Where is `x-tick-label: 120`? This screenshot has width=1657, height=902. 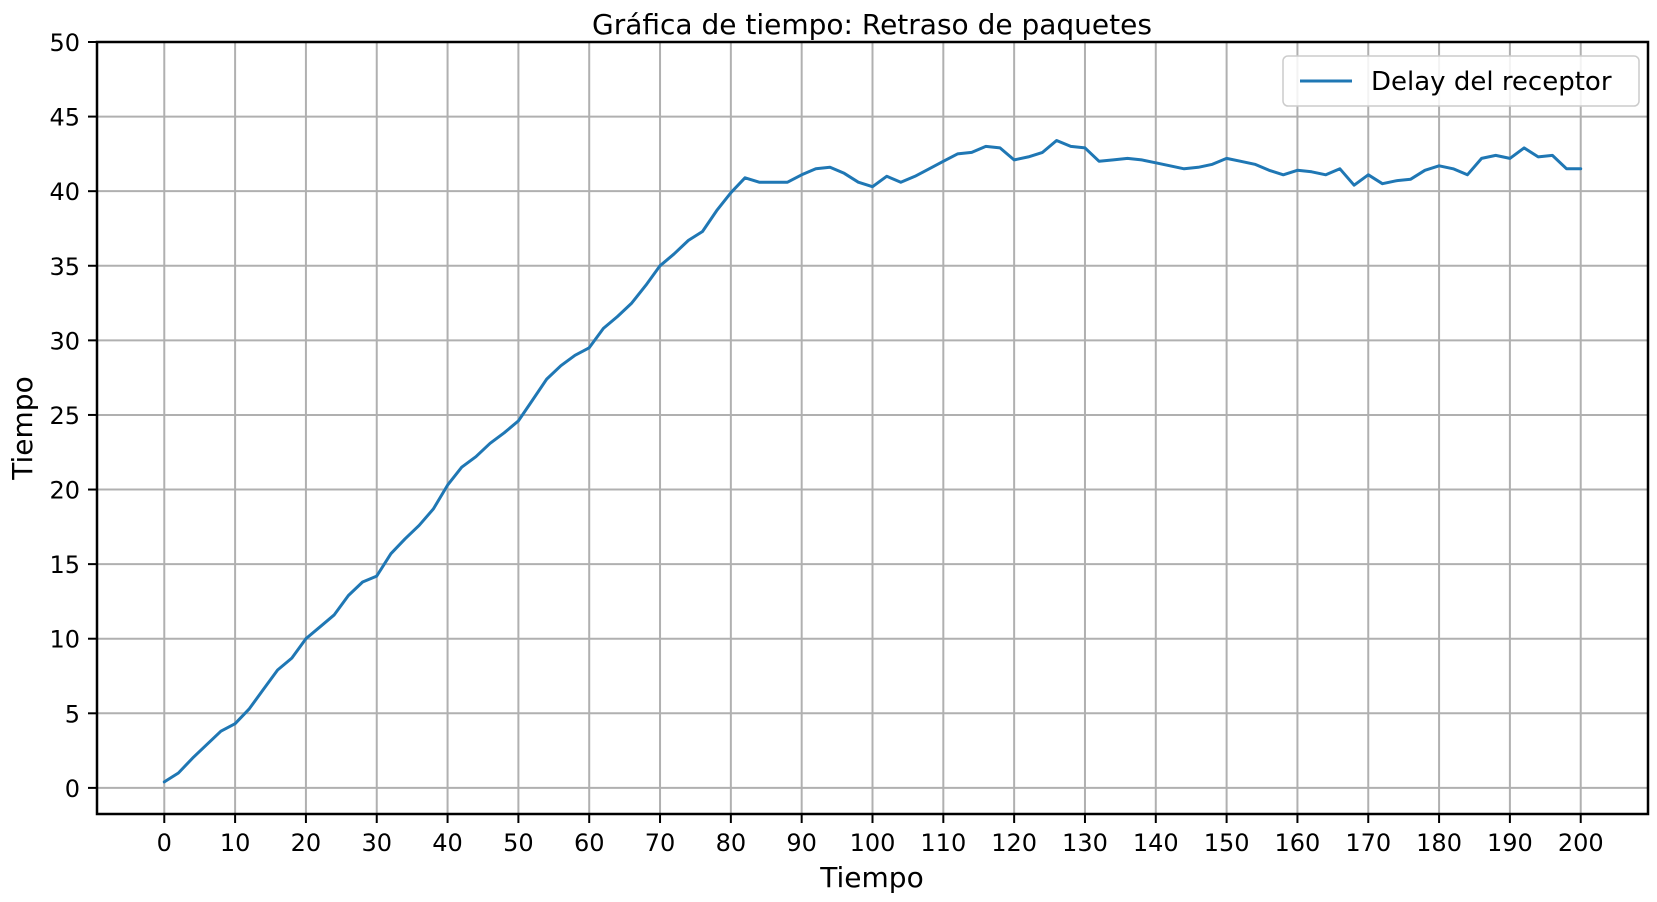 x-tick-label: 120 is located at coordinates (1014, 843).